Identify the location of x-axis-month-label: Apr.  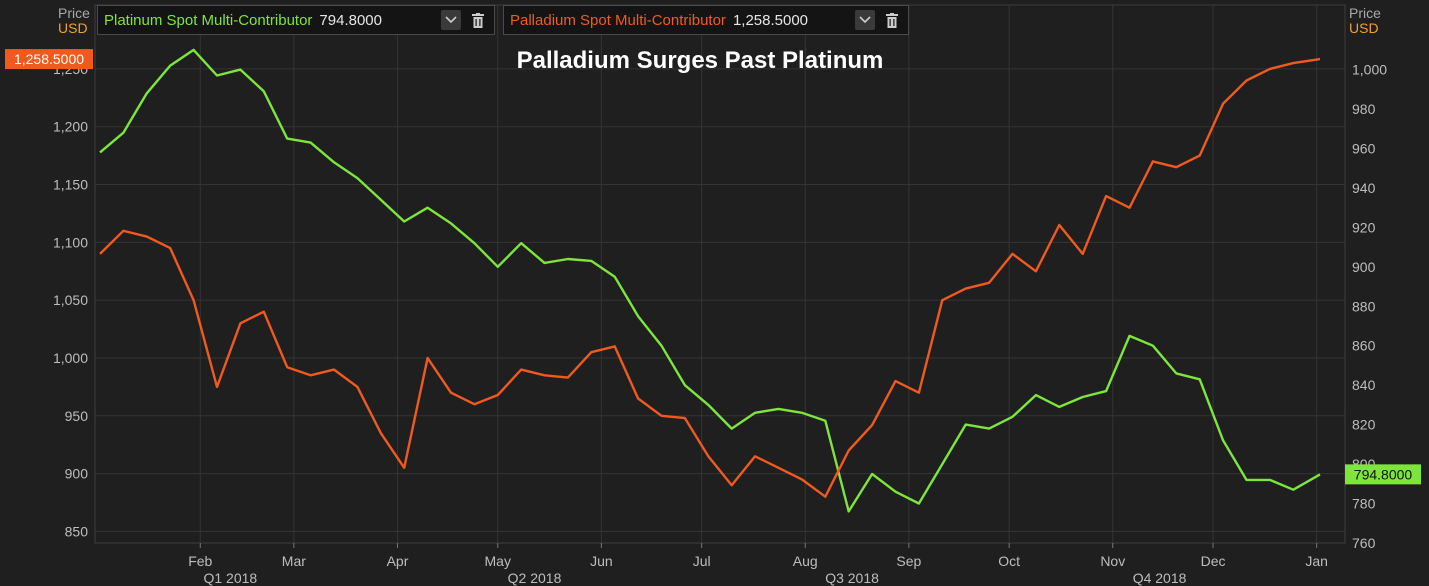
(398, 561).